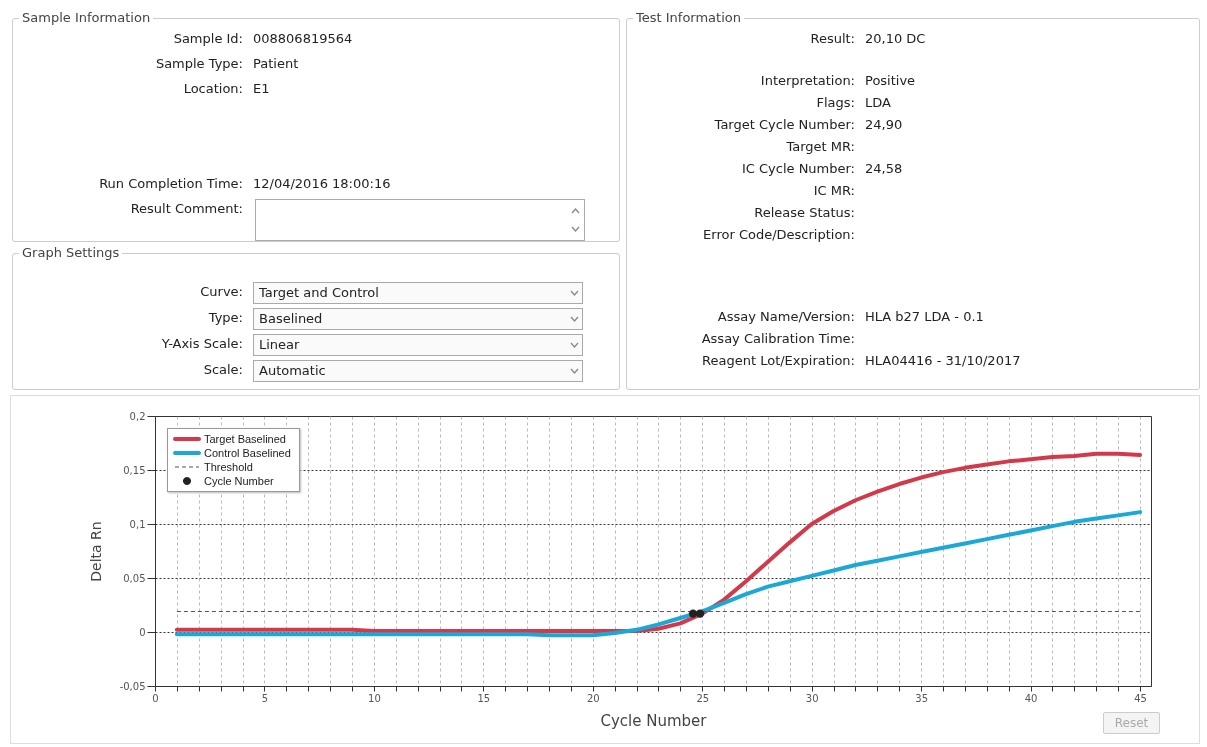  Describe the element at coordinates (142, 632) in the screenshot. I see `y-tick-label: 0` at that location.